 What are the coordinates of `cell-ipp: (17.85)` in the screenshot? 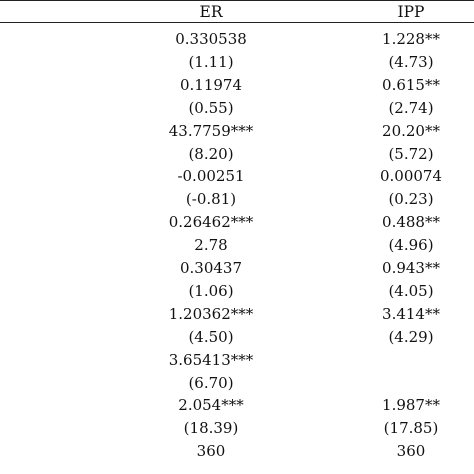 It's located at (411, 428).